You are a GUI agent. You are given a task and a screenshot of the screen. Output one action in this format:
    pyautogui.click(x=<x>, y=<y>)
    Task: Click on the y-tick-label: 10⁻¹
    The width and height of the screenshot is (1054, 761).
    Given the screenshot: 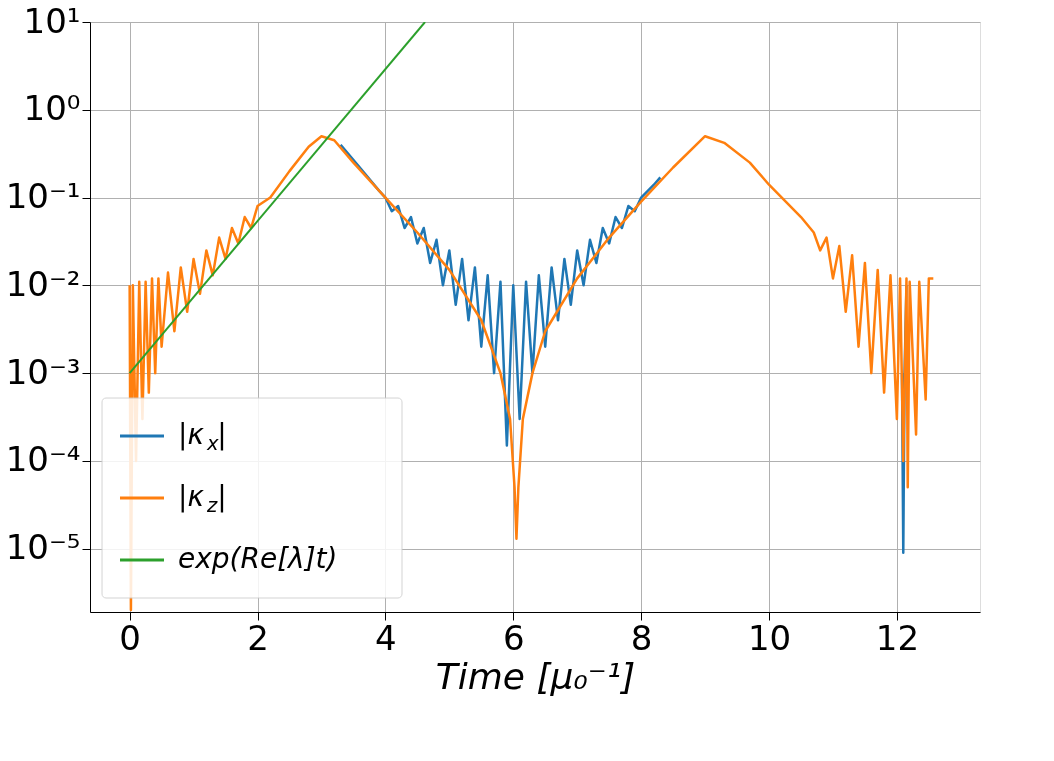 What is the action you would take?
    pyautogui.click(x=43, y=196)
    